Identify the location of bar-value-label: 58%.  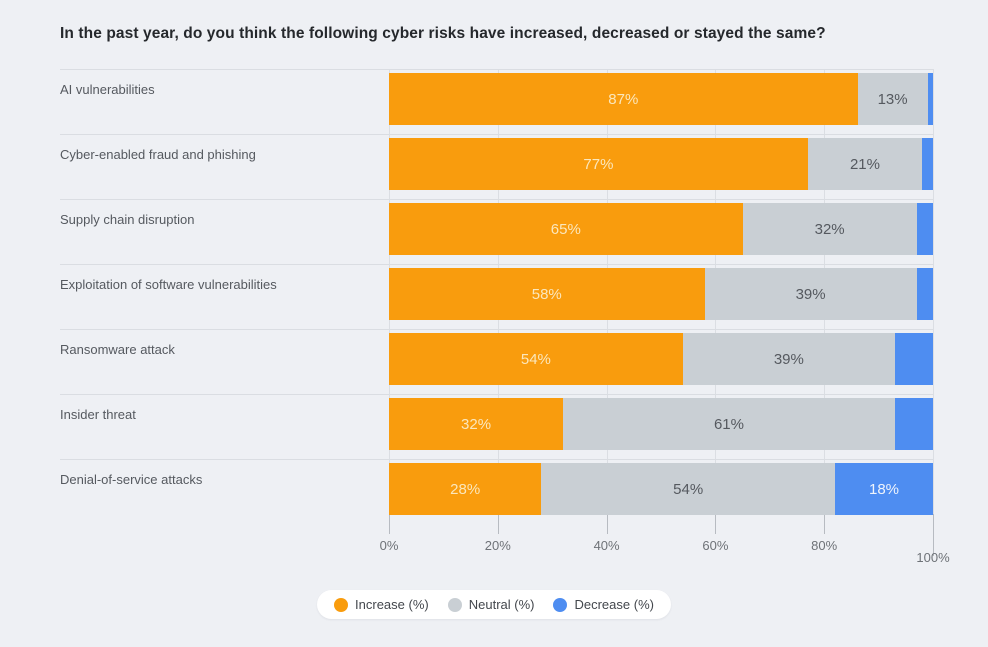
(546, 294).